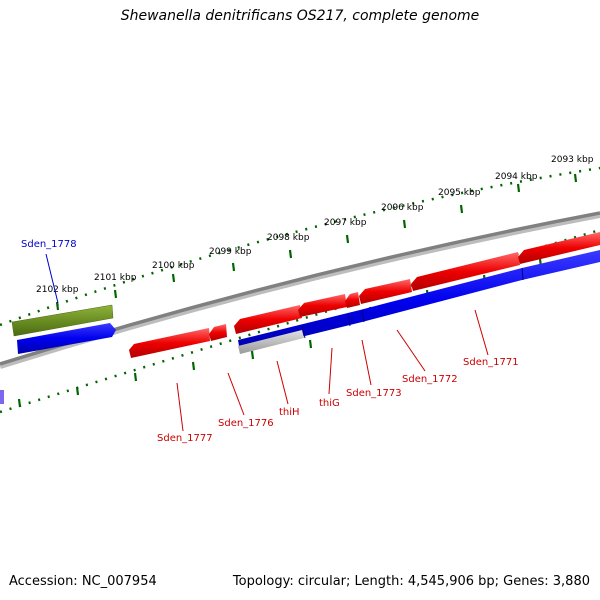 This screenshot has width=600, height=600. What do you see at coordinates (2, 397) in the screenshot?
I see `edge-feature` at bounding box center [2, 397].